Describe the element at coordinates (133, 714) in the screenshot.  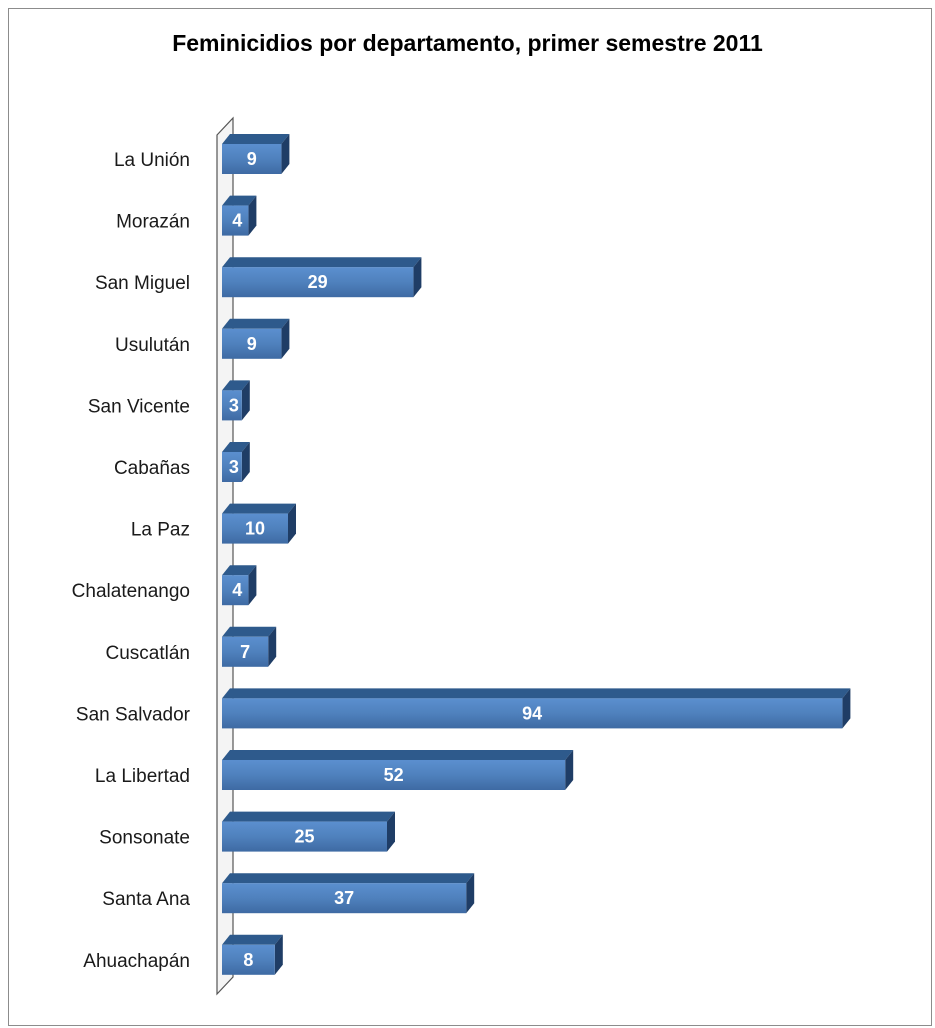
I see `category-label: San Salvador` at that location.